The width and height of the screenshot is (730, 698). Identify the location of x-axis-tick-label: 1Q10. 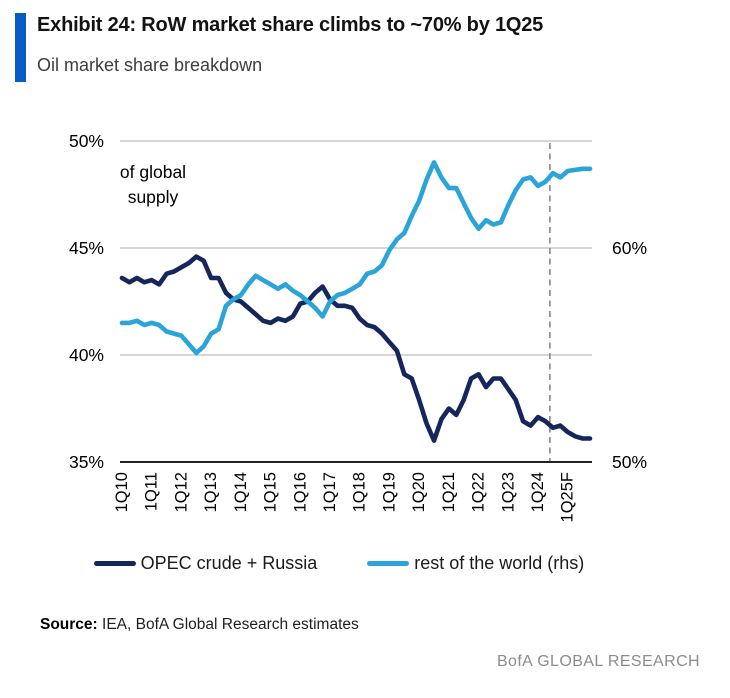
(122, 492).